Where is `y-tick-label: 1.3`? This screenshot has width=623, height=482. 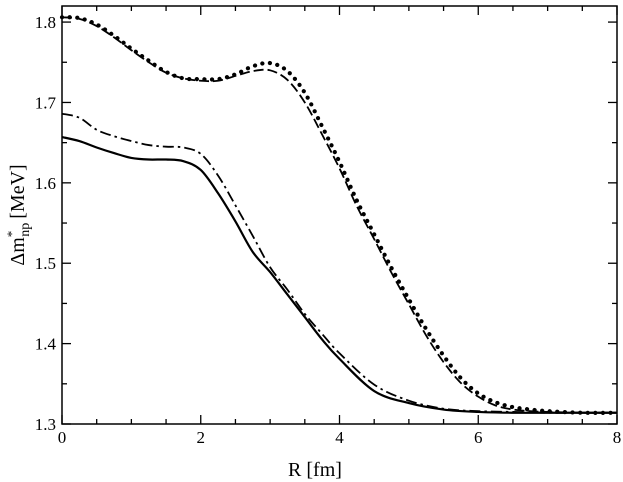
y-tick-label: 1.3 is located at coordinates (45, 424).